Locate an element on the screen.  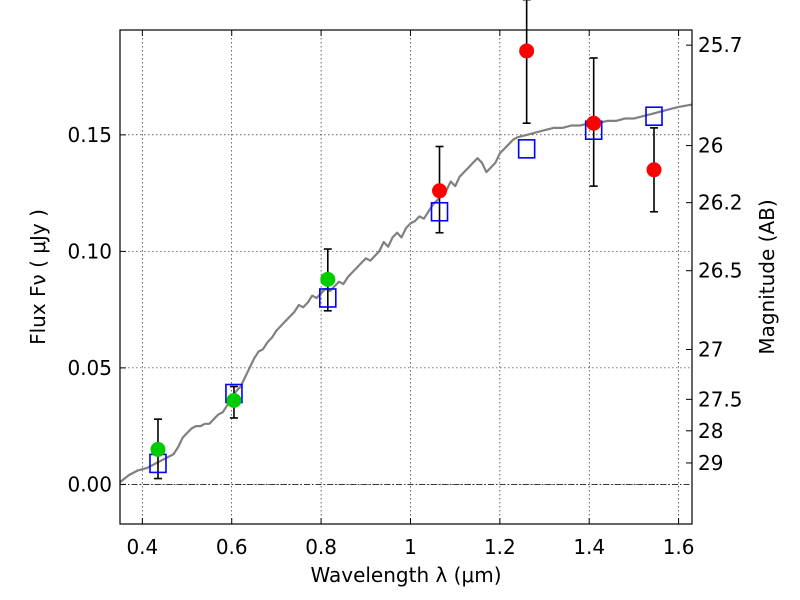
x-axis-label: Wavelength λ (μm) is located at coordinates (405, 575).